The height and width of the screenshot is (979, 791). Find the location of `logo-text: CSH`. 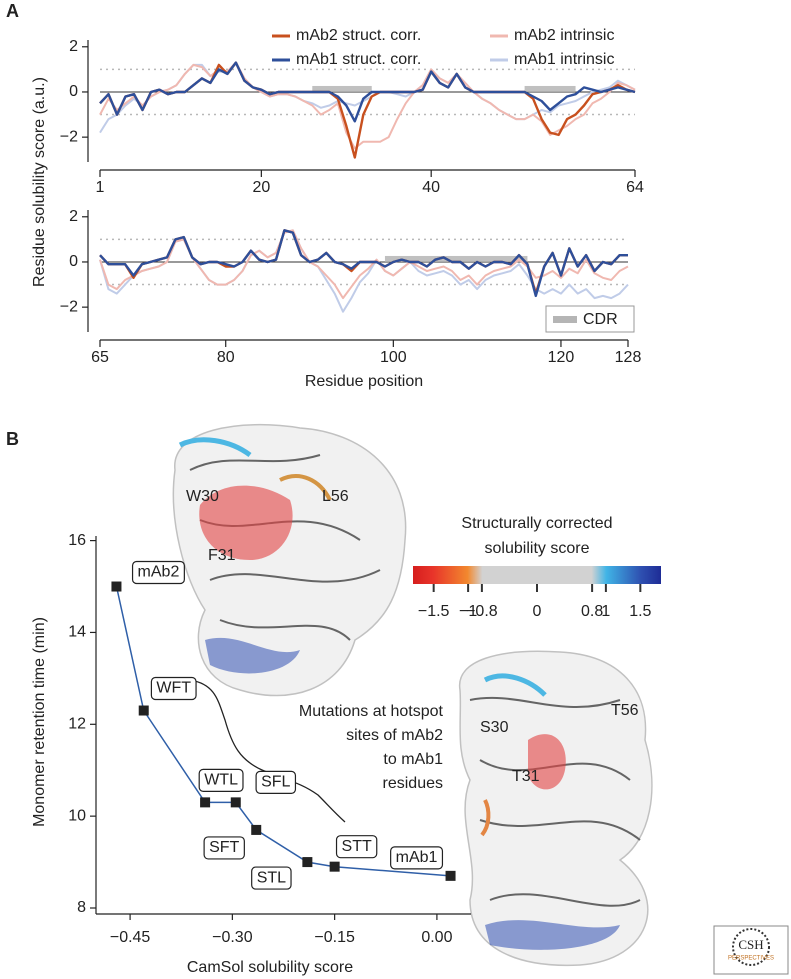

logo-text: CSH is located at coordinates (750, 944).